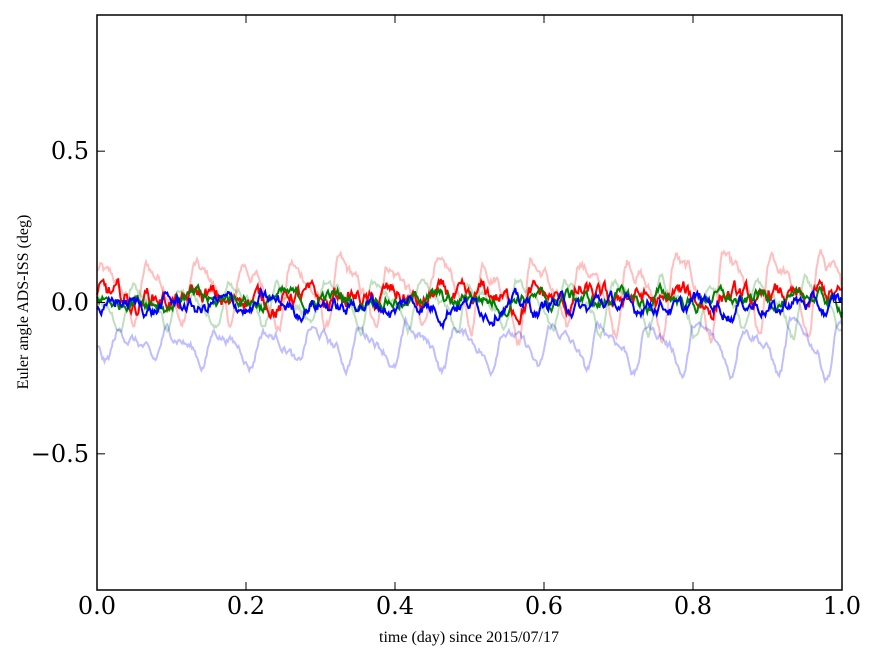 The image size is (875, 662). Describe the element at coordinates (469, 308) in the screenshot. I see `series-line-yaw` at that location.